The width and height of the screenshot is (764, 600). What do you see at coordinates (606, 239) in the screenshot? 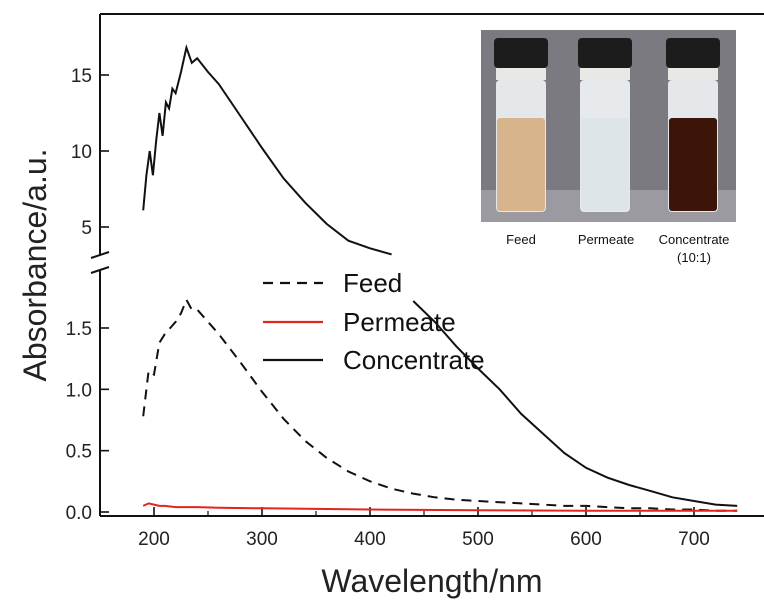
I see `inset-label-permeate: Permeate` at bounding box center [606, 239].